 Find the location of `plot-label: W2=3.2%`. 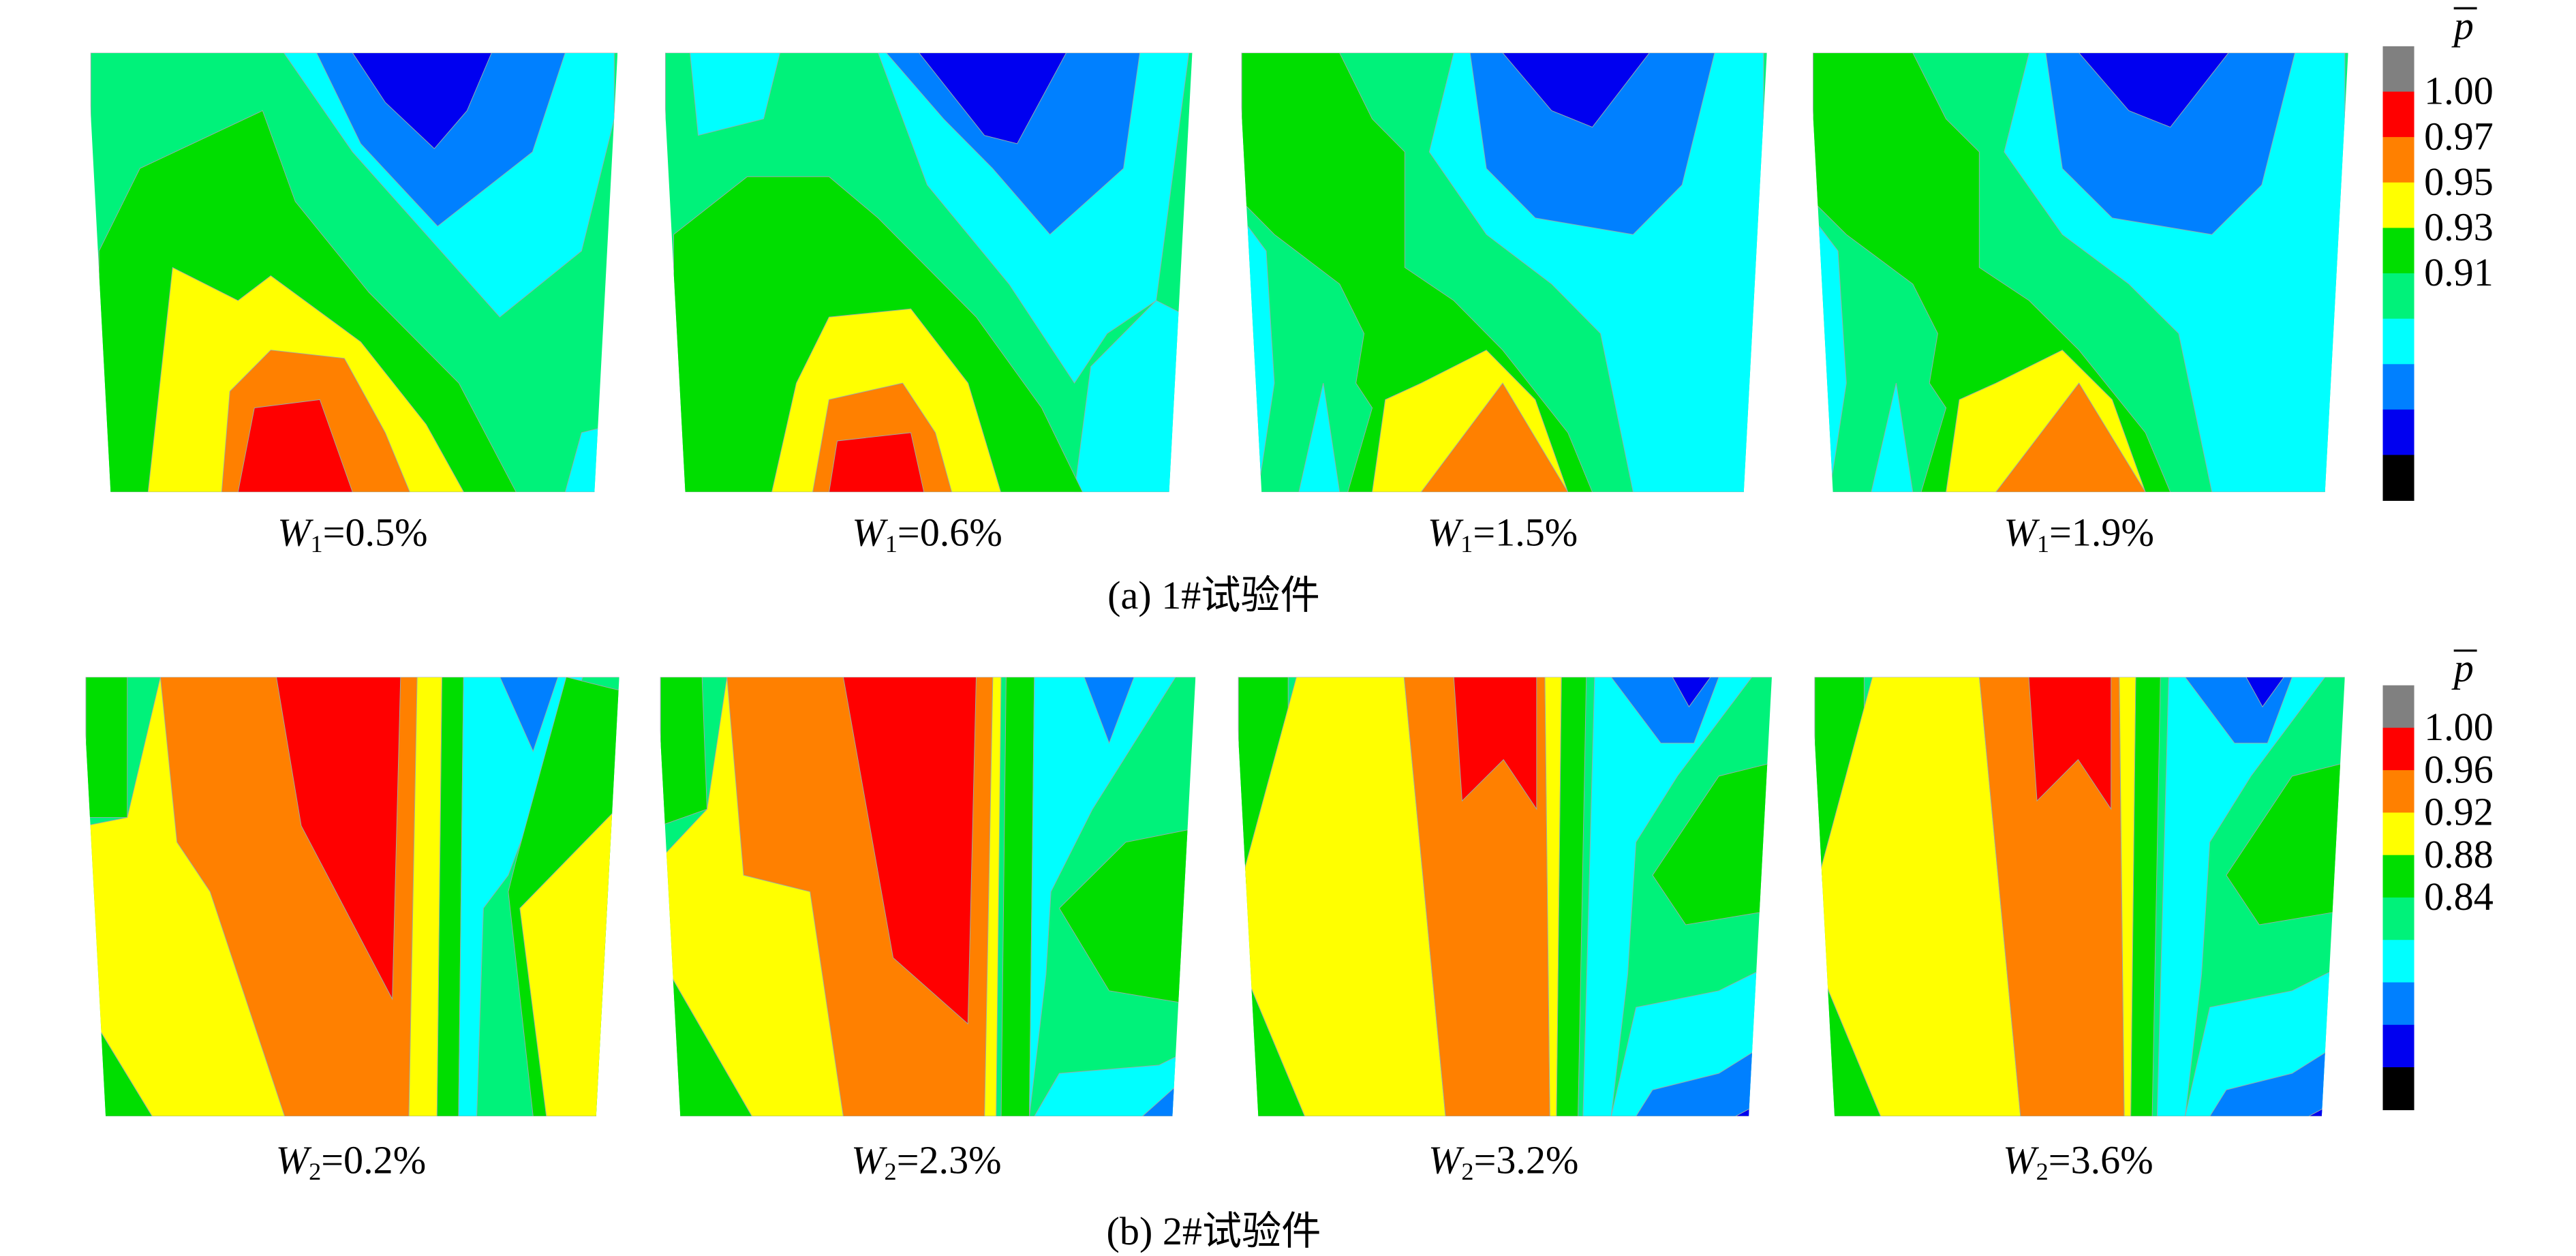

plot-label: W2=3.2% is located at coordinates (1503, 1162).